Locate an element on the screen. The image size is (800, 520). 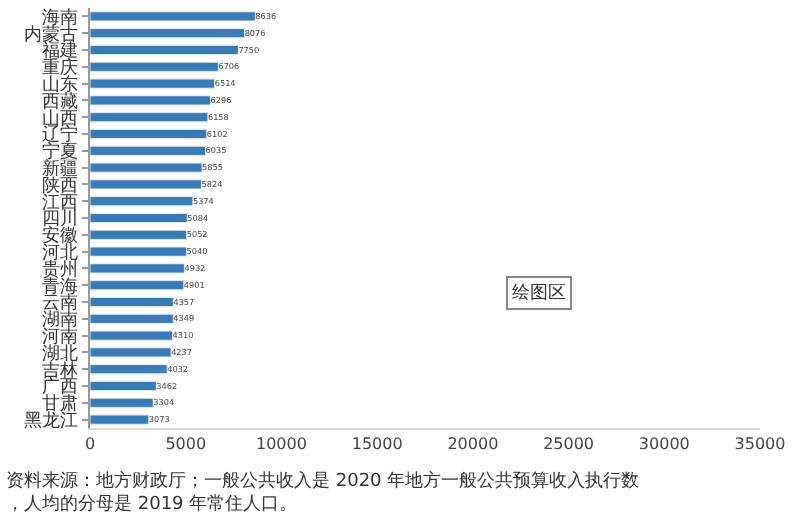
x-tick-label: 15000 is located at coordinates (377, 444).